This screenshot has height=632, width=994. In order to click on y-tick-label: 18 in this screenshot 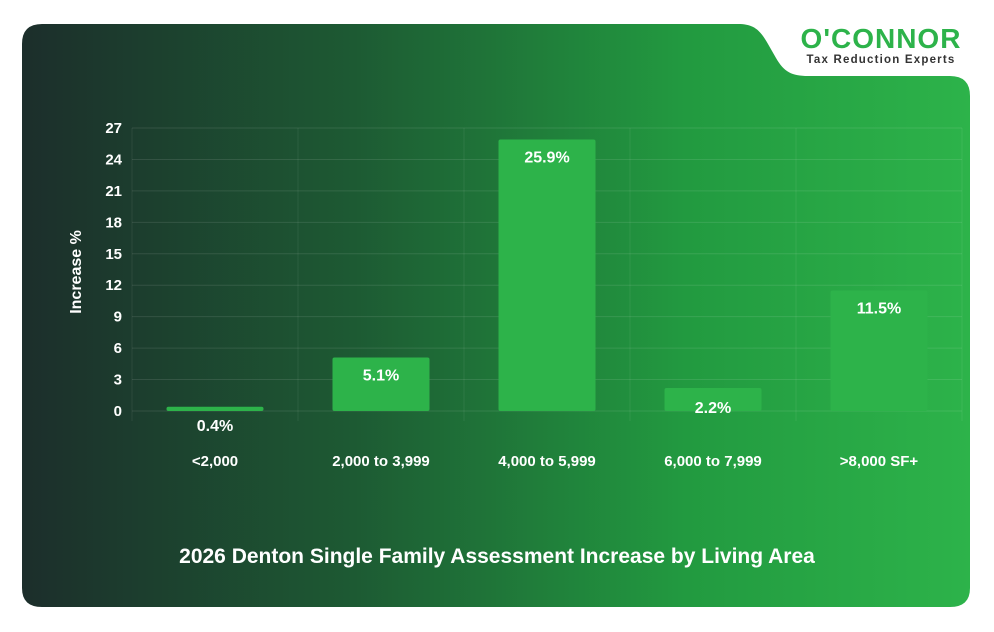, I will do `click(113, 222)`.